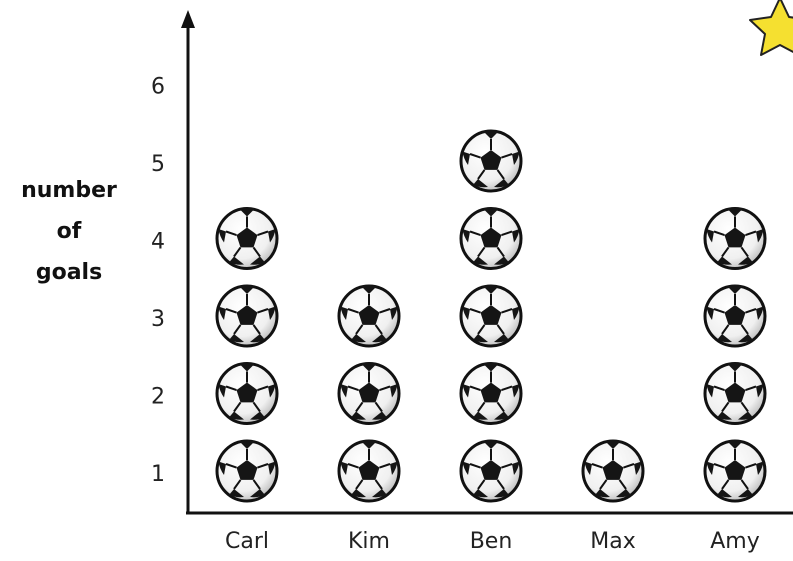 This screenshot has width=793, height=561. Describe the element at coordinates (247, 541) in the screenshot. I see `category-label: Carl` at that location.